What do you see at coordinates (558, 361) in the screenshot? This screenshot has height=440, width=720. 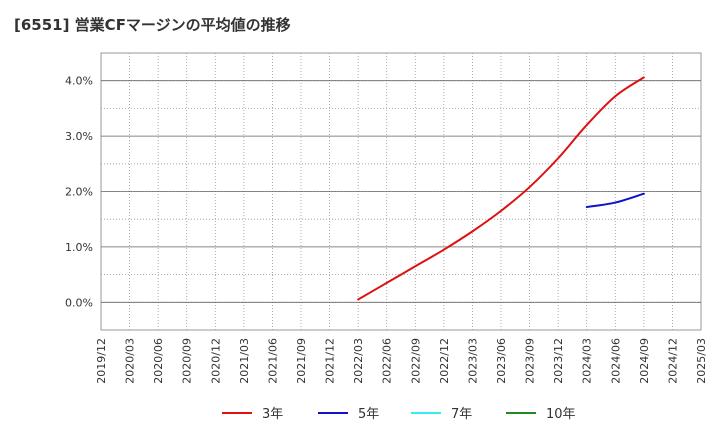 I see `x-tick-label: 2023/12` at bounding box center [558, 361].